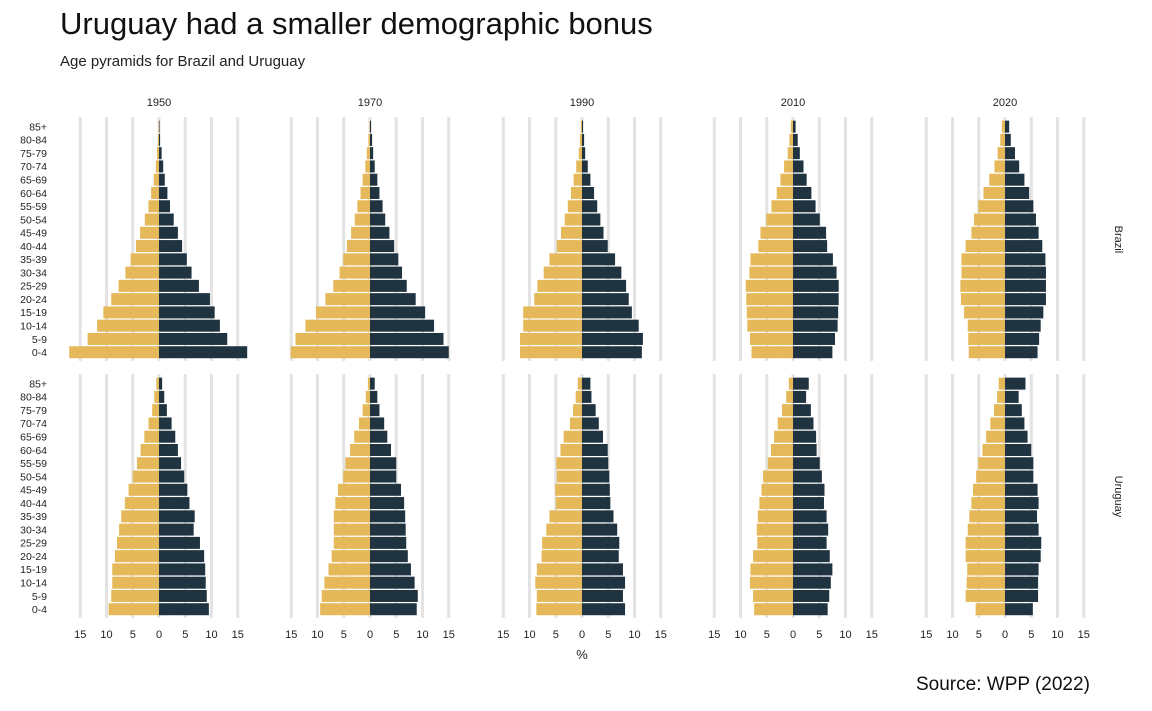 The image size is (1152, 711). I want to click on age-group-label: 0-4, so click(39, 610).